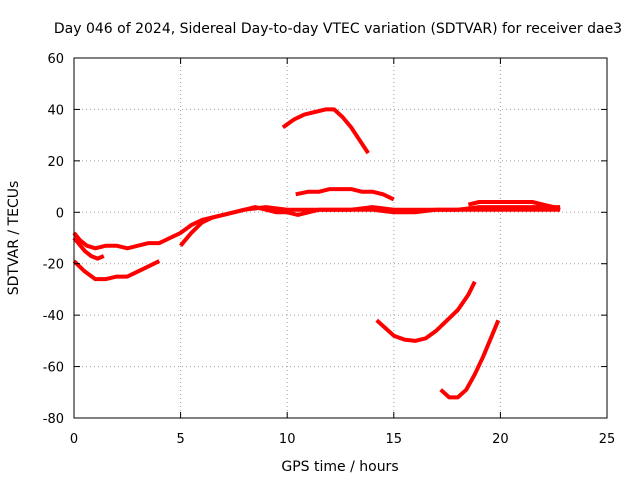 Image resolution: width=640 pixels, height=480 pixels. I want to click on x-tick-label: 10, so click(287, 439).